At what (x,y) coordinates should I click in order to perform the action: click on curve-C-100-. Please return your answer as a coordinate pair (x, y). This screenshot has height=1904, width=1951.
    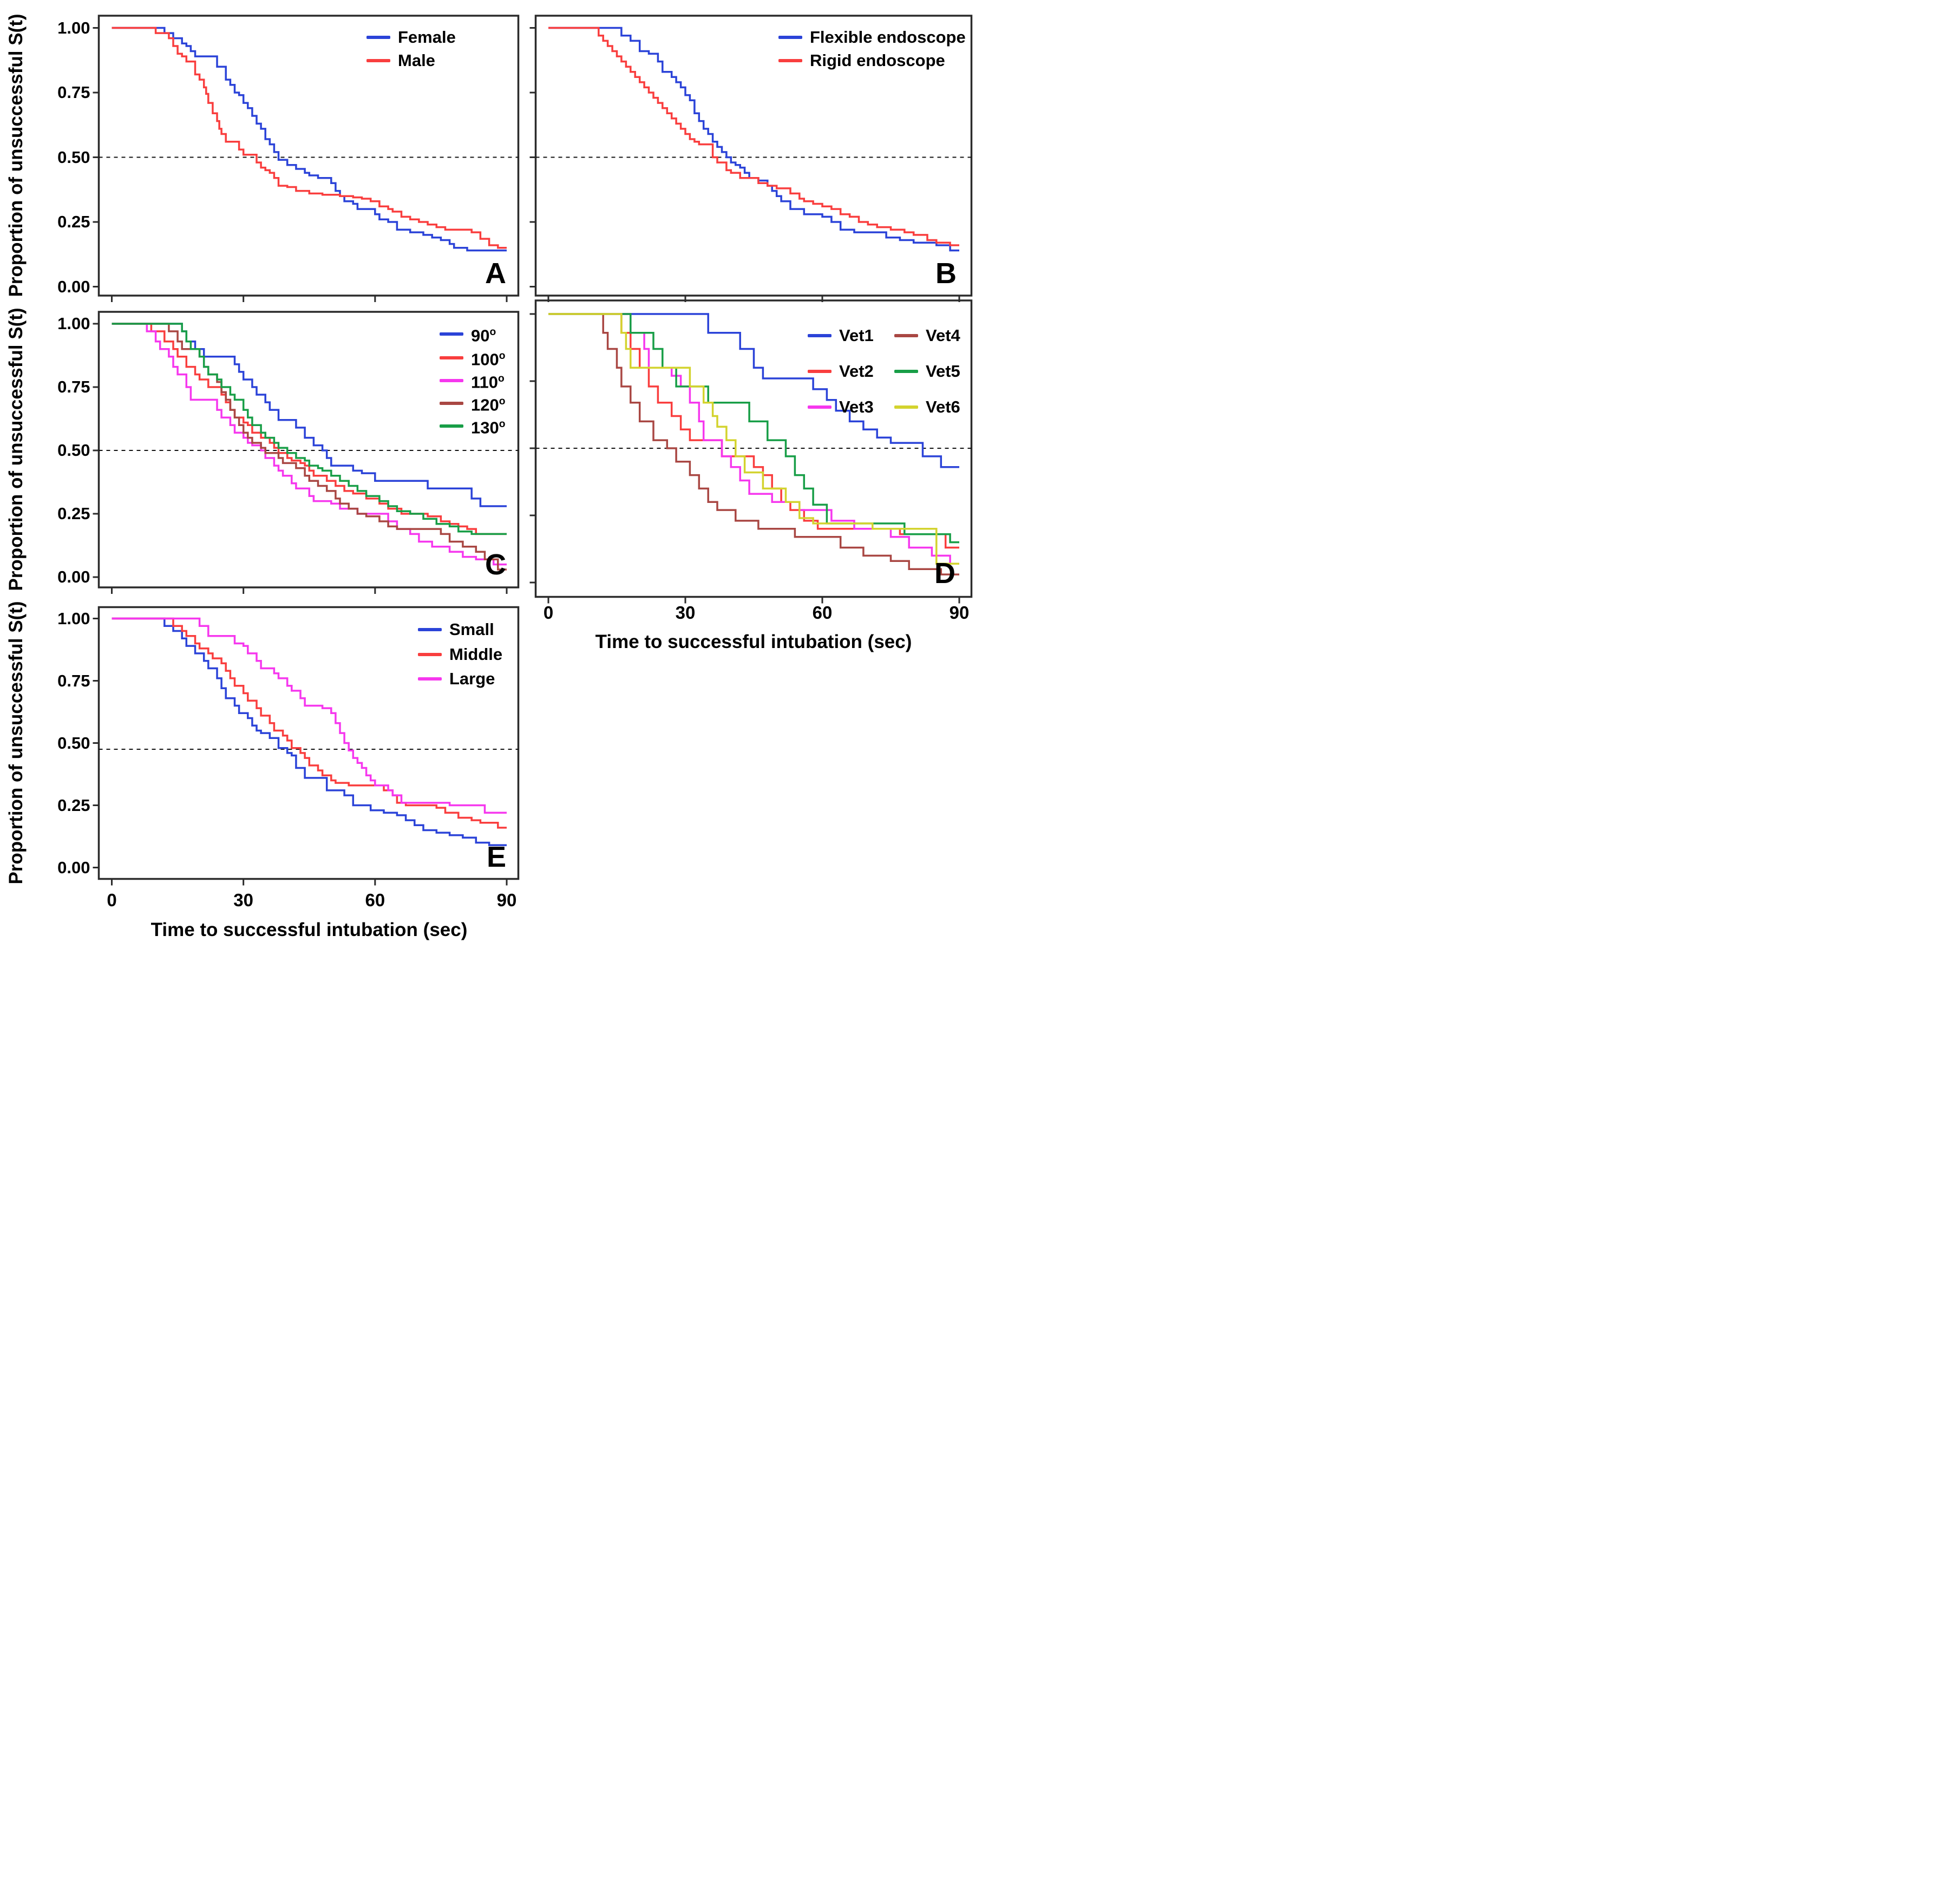
    Looking at the image, I should click on (309, 429).